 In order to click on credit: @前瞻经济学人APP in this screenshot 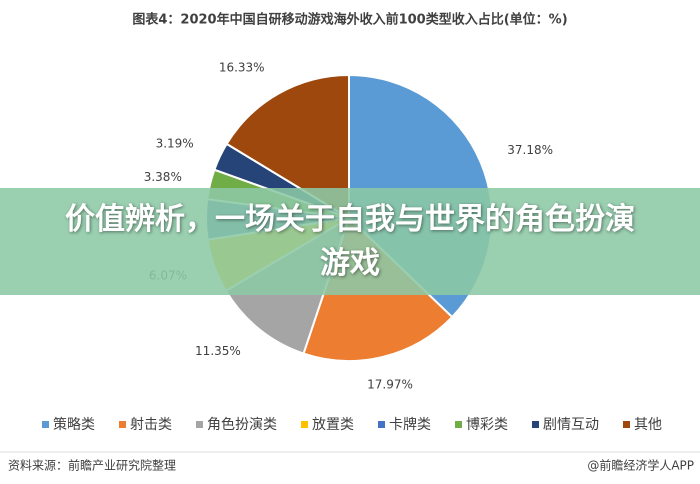, I will do `click(640, 465)`.